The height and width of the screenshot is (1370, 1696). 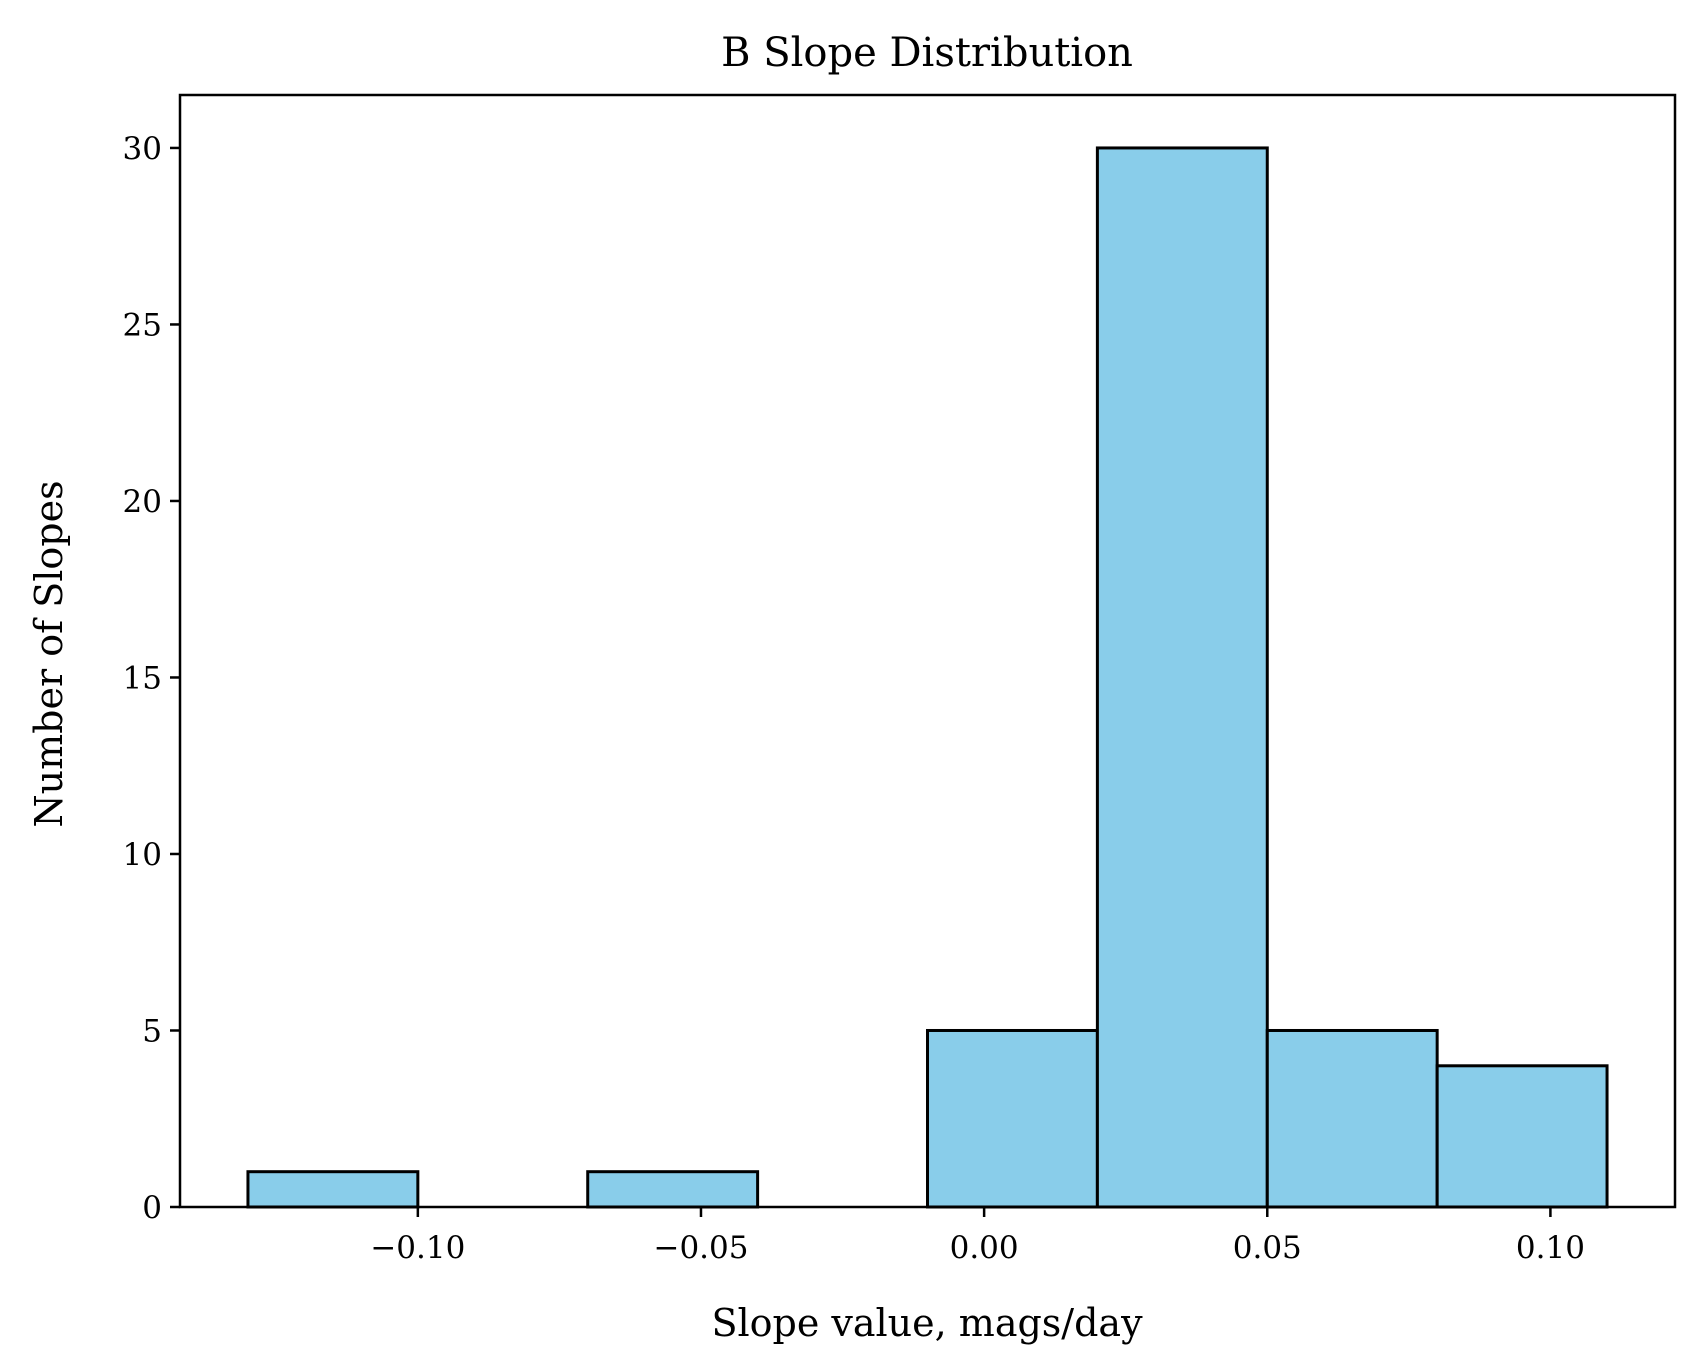 What do you see at coordinates (984, 1248) in the screenshot?
I see `x-tick-label-2: 0.00` at bounding box center [984, 1248].